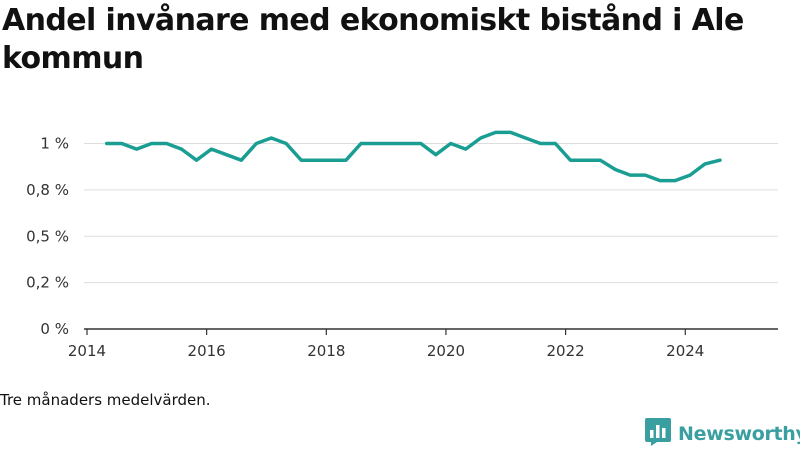 The width and height of the screenshot is (800, 450). Describe the element at coordinates (54, 329) in the screenshot. I see `y-tick-label: 0 %` at that location.